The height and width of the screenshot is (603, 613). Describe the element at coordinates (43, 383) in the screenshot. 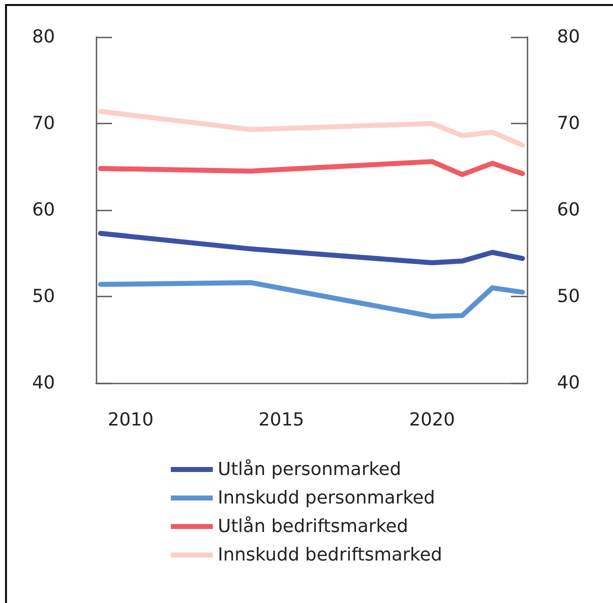

I see `y-tick-label: 40` at that location.